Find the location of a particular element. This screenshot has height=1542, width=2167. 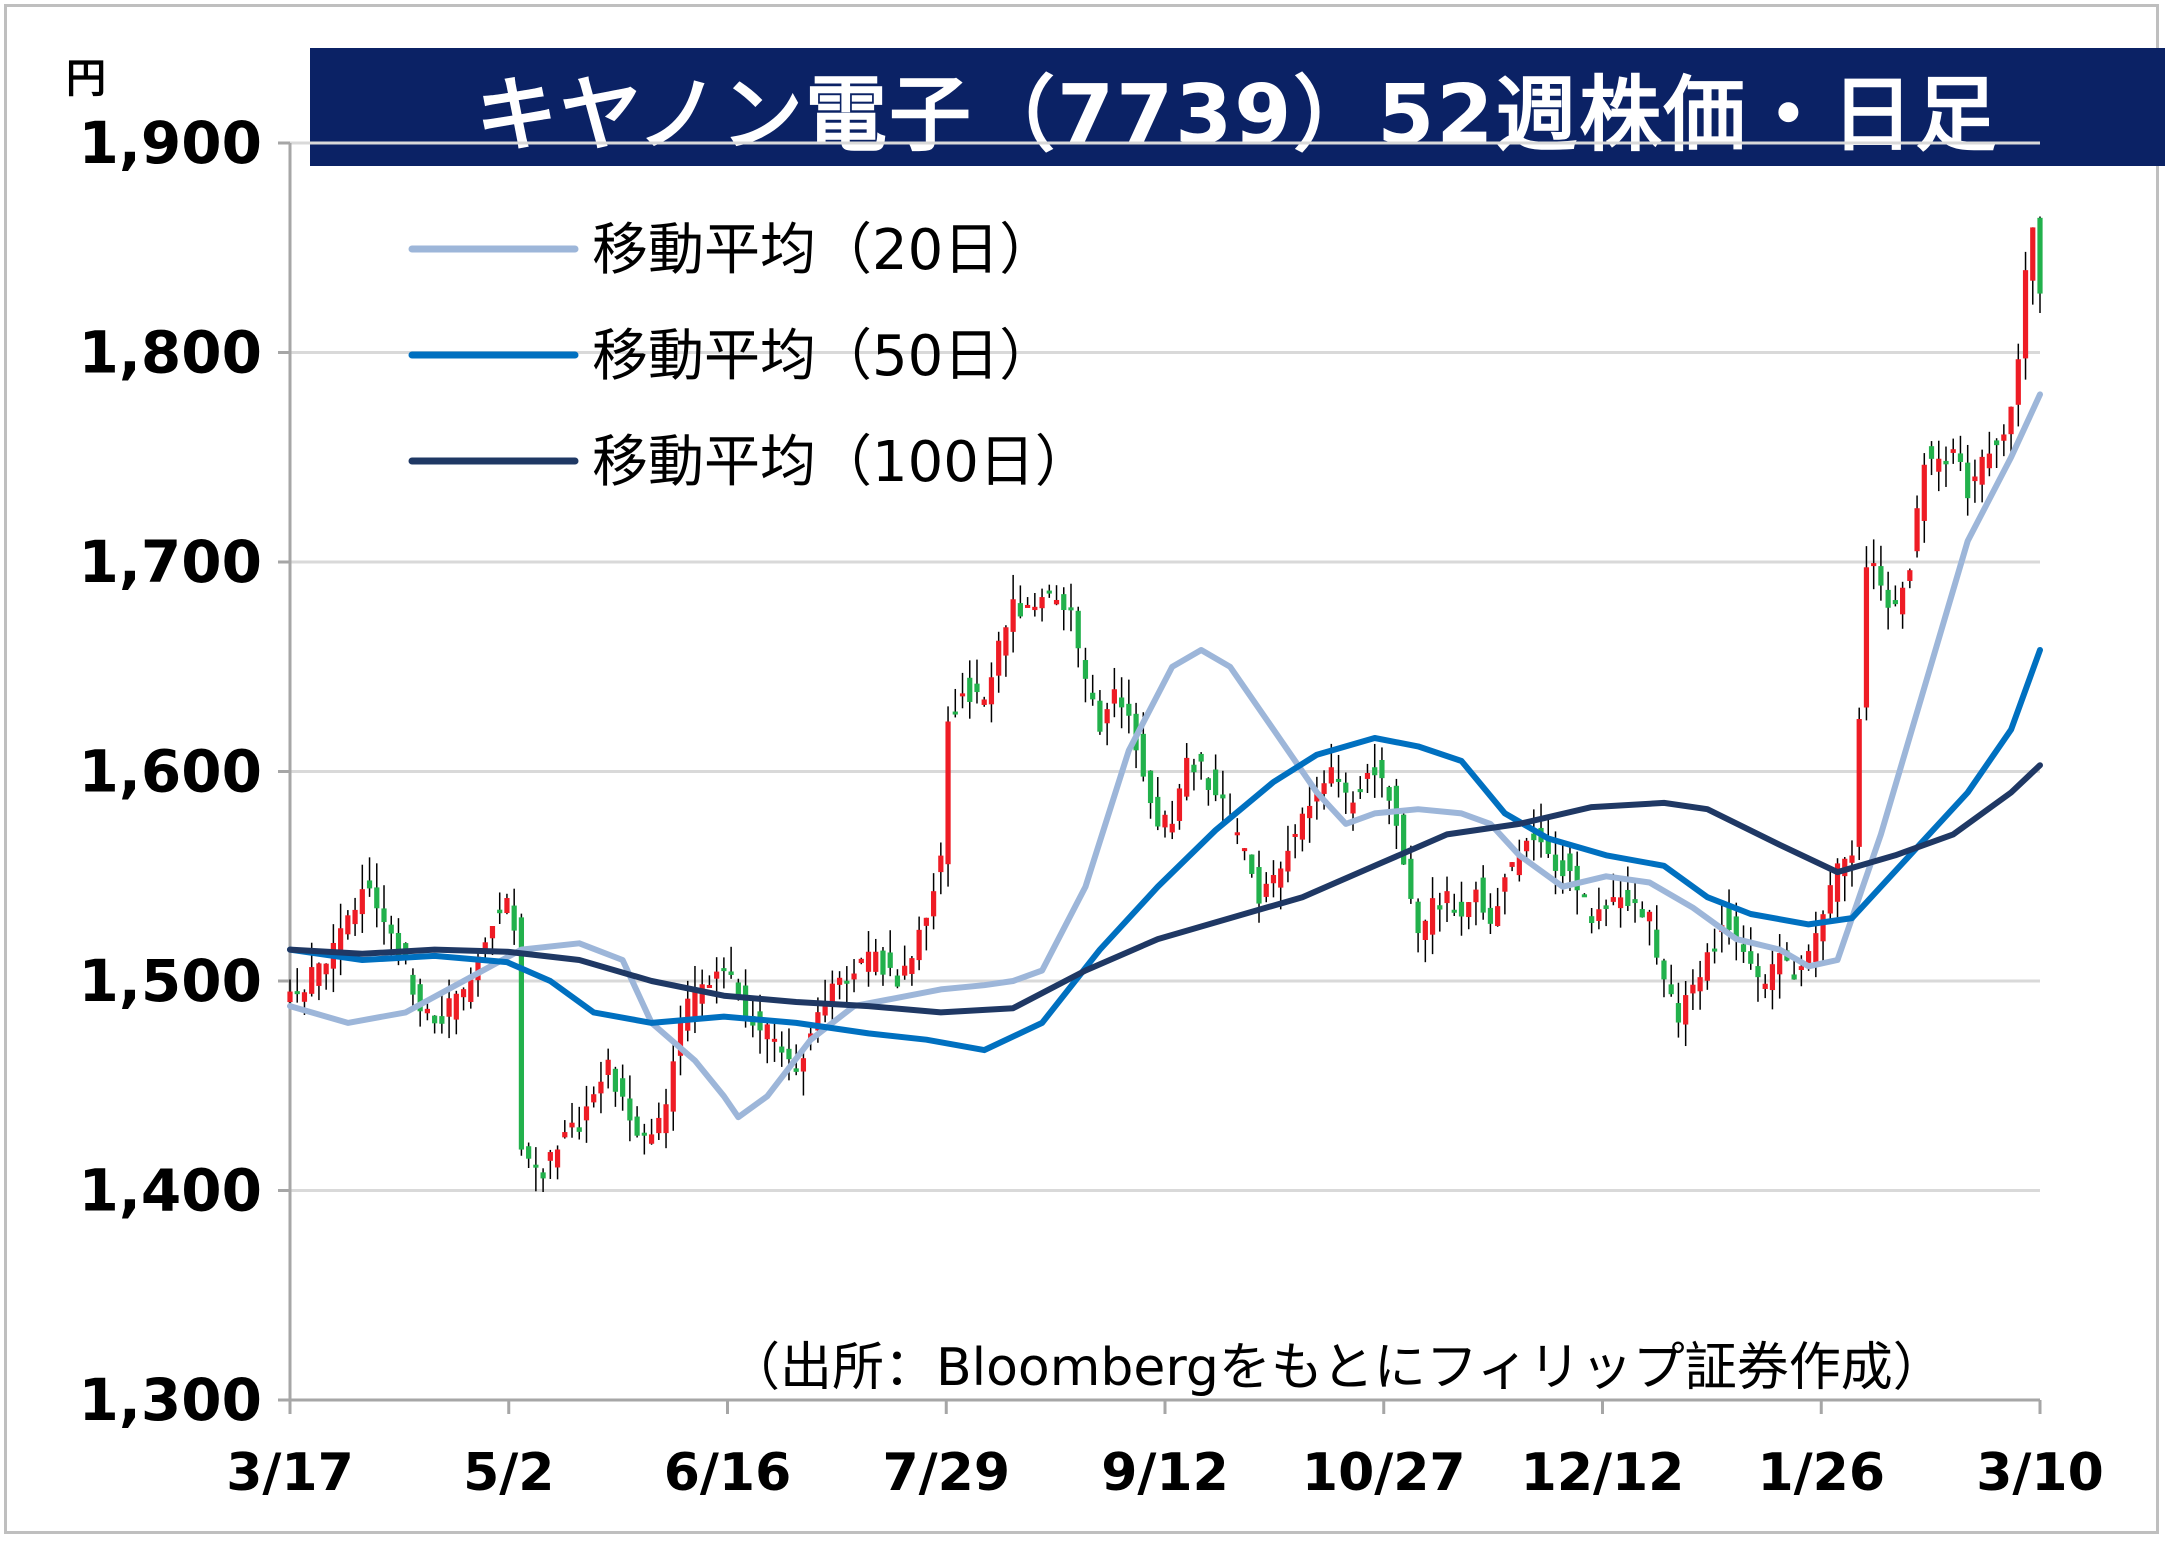

x-tick-label: 3/17 is located at coordinates (290, 1473).